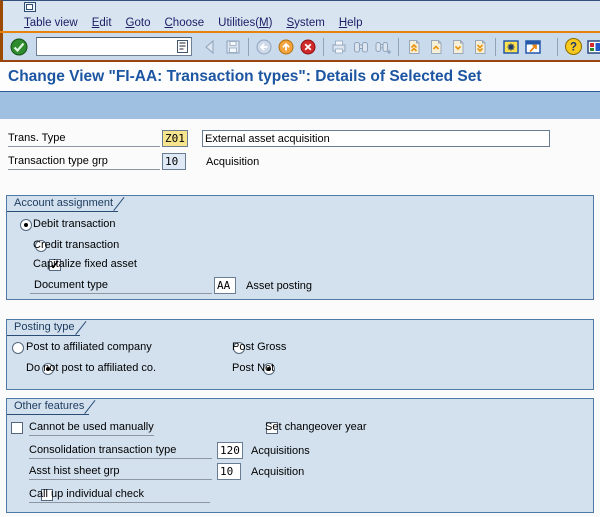 This screenshot has width=600, height=517. Describe the element at coordinates (229, 471) in the screenshot. I see `asst-hist-sheet-grp-field: 10` at that location.